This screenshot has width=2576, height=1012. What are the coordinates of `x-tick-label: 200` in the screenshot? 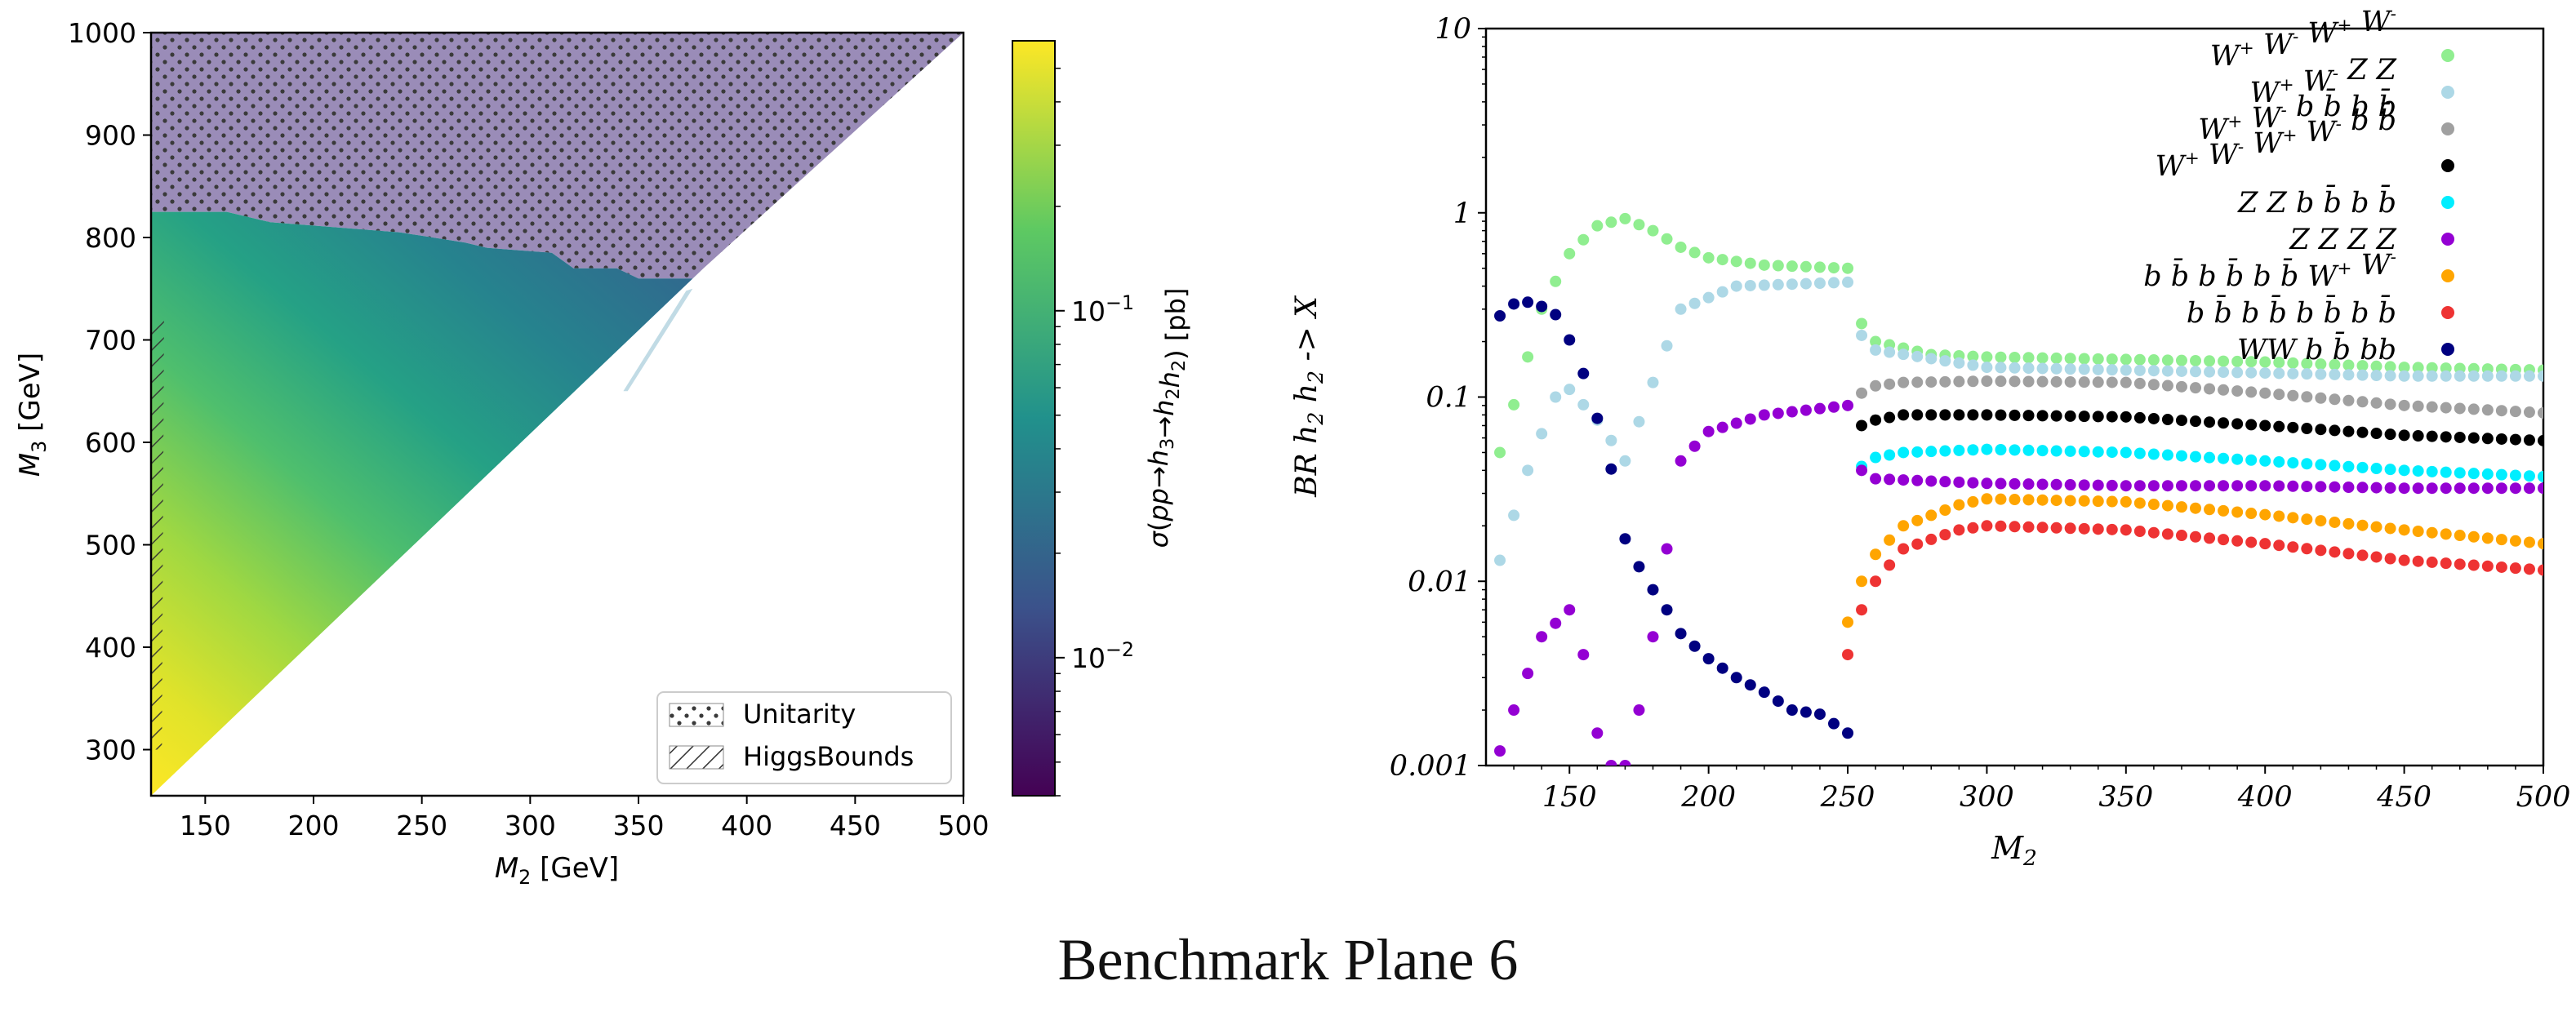 It's located at (1708, 797).